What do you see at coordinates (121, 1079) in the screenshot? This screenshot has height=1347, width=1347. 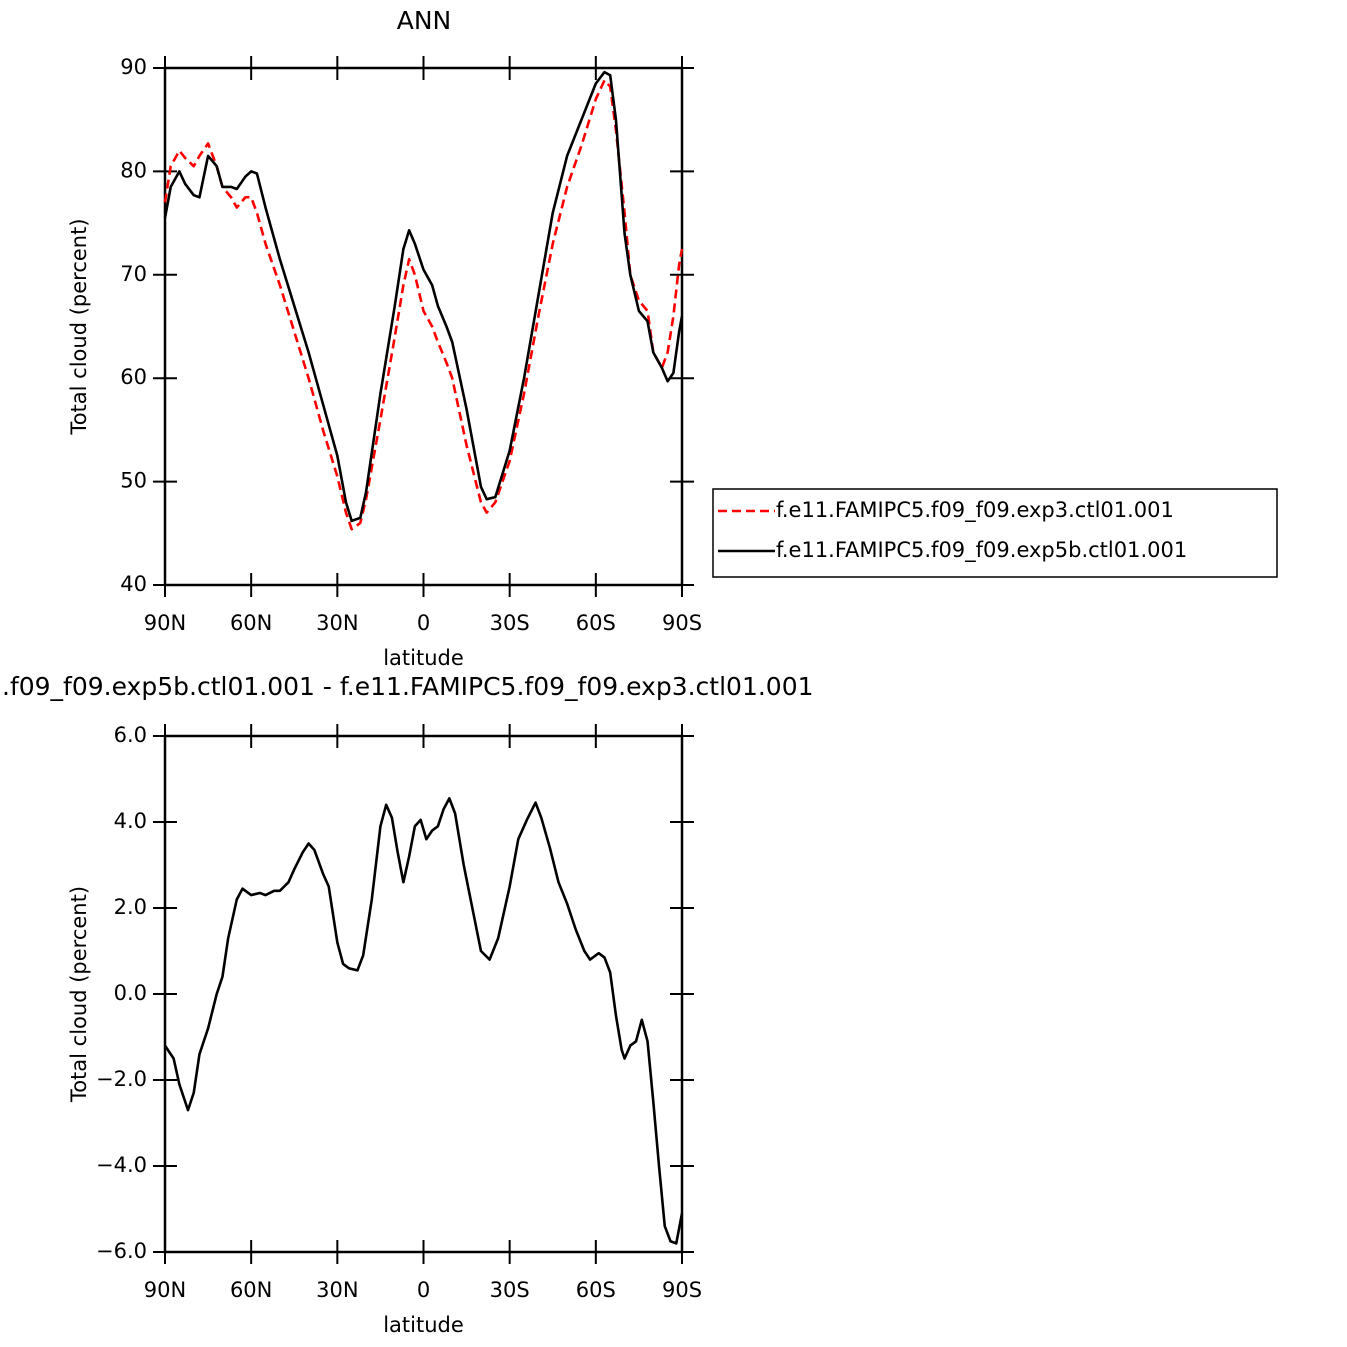 I see `y-tick-label: −2.0` at bounding box center [121, 1079].